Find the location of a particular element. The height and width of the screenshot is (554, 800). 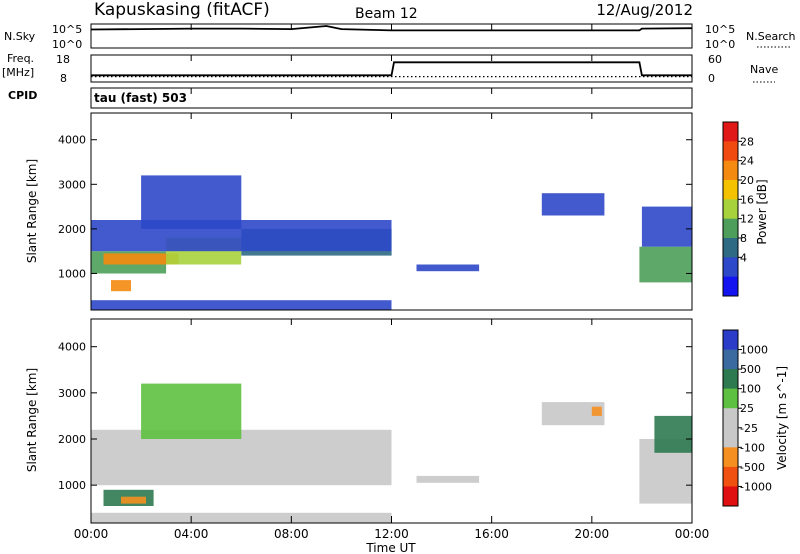

power-colorbar-tick-label-0: 28 is located at coordinates (747, 141).